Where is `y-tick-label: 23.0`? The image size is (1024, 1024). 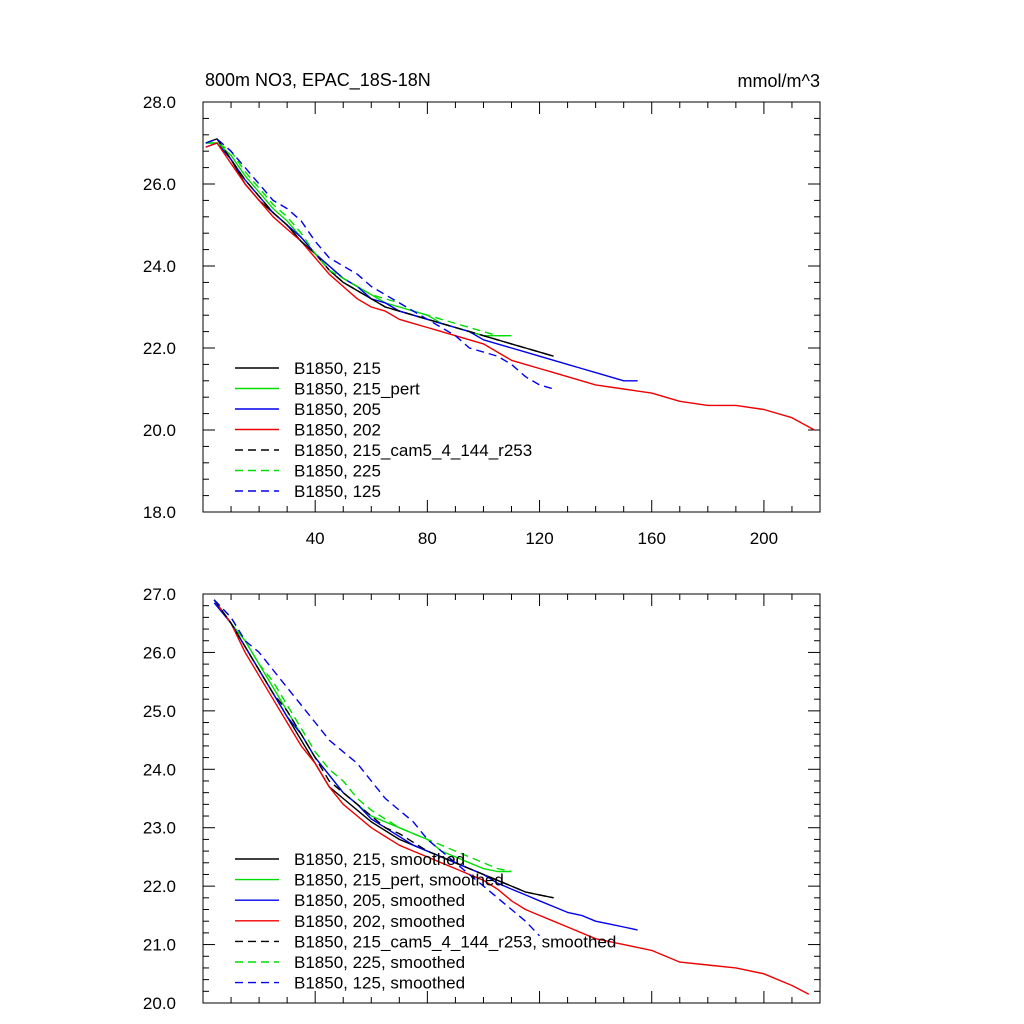
y-tick-label: 23.0 is located at coordinates (159, 828).